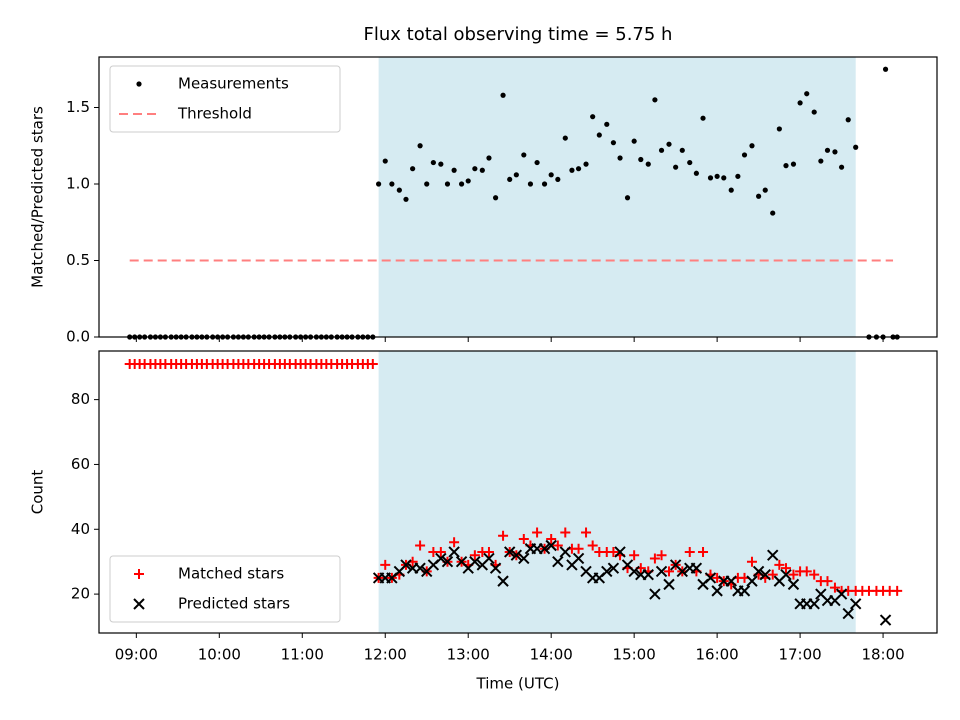 Image resolution: width=960 pixels, height=720 pixels. I want to click on legend-measurements-marker, so click(139, 84).